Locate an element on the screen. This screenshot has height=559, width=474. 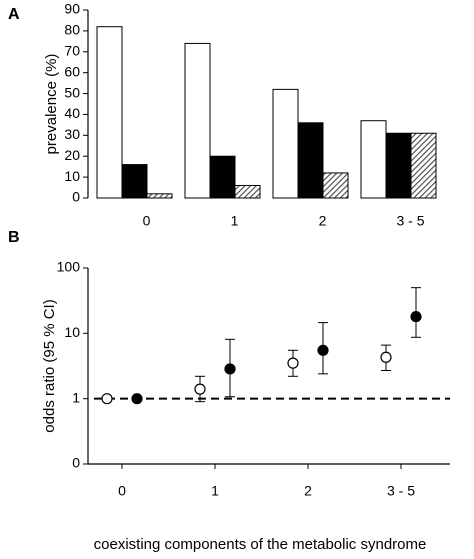
y-axis-label: prevalence (%) is located at coordinates (51, 104).